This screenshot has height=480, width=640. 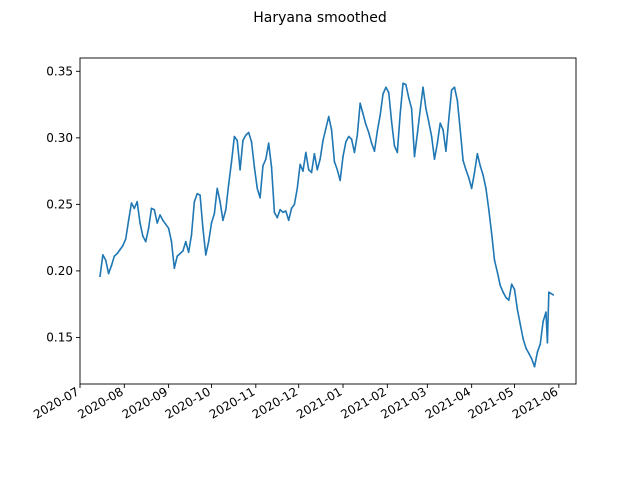 I want to click on x-tick-label-6: 2021-01, so click(x=319, y=402).